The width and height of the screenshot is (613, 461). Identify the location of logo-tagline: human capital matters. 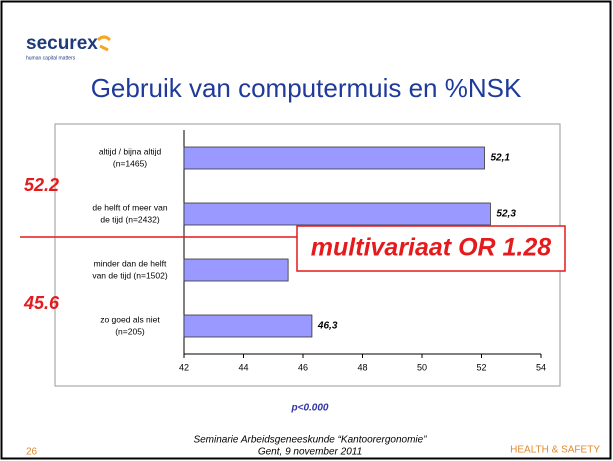
(51, 58).